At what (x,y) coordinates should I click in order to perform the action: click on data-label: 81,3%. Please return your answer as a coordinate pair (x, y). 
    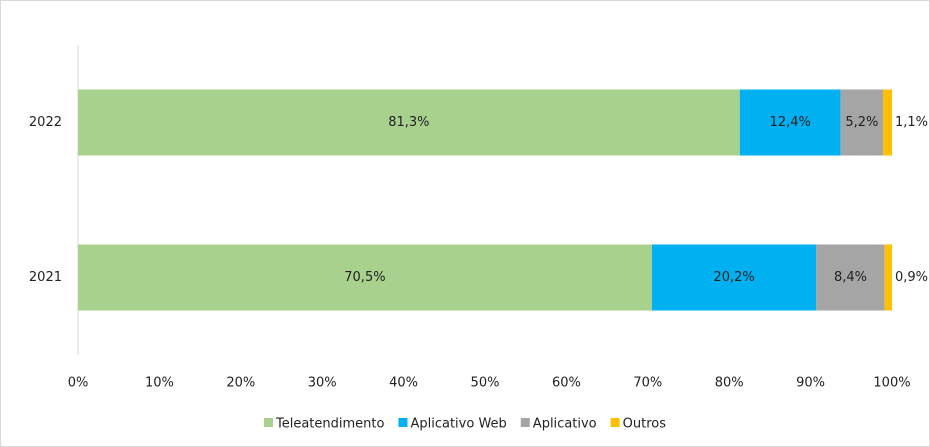
    Looking at the image, I should click on (408, 122).